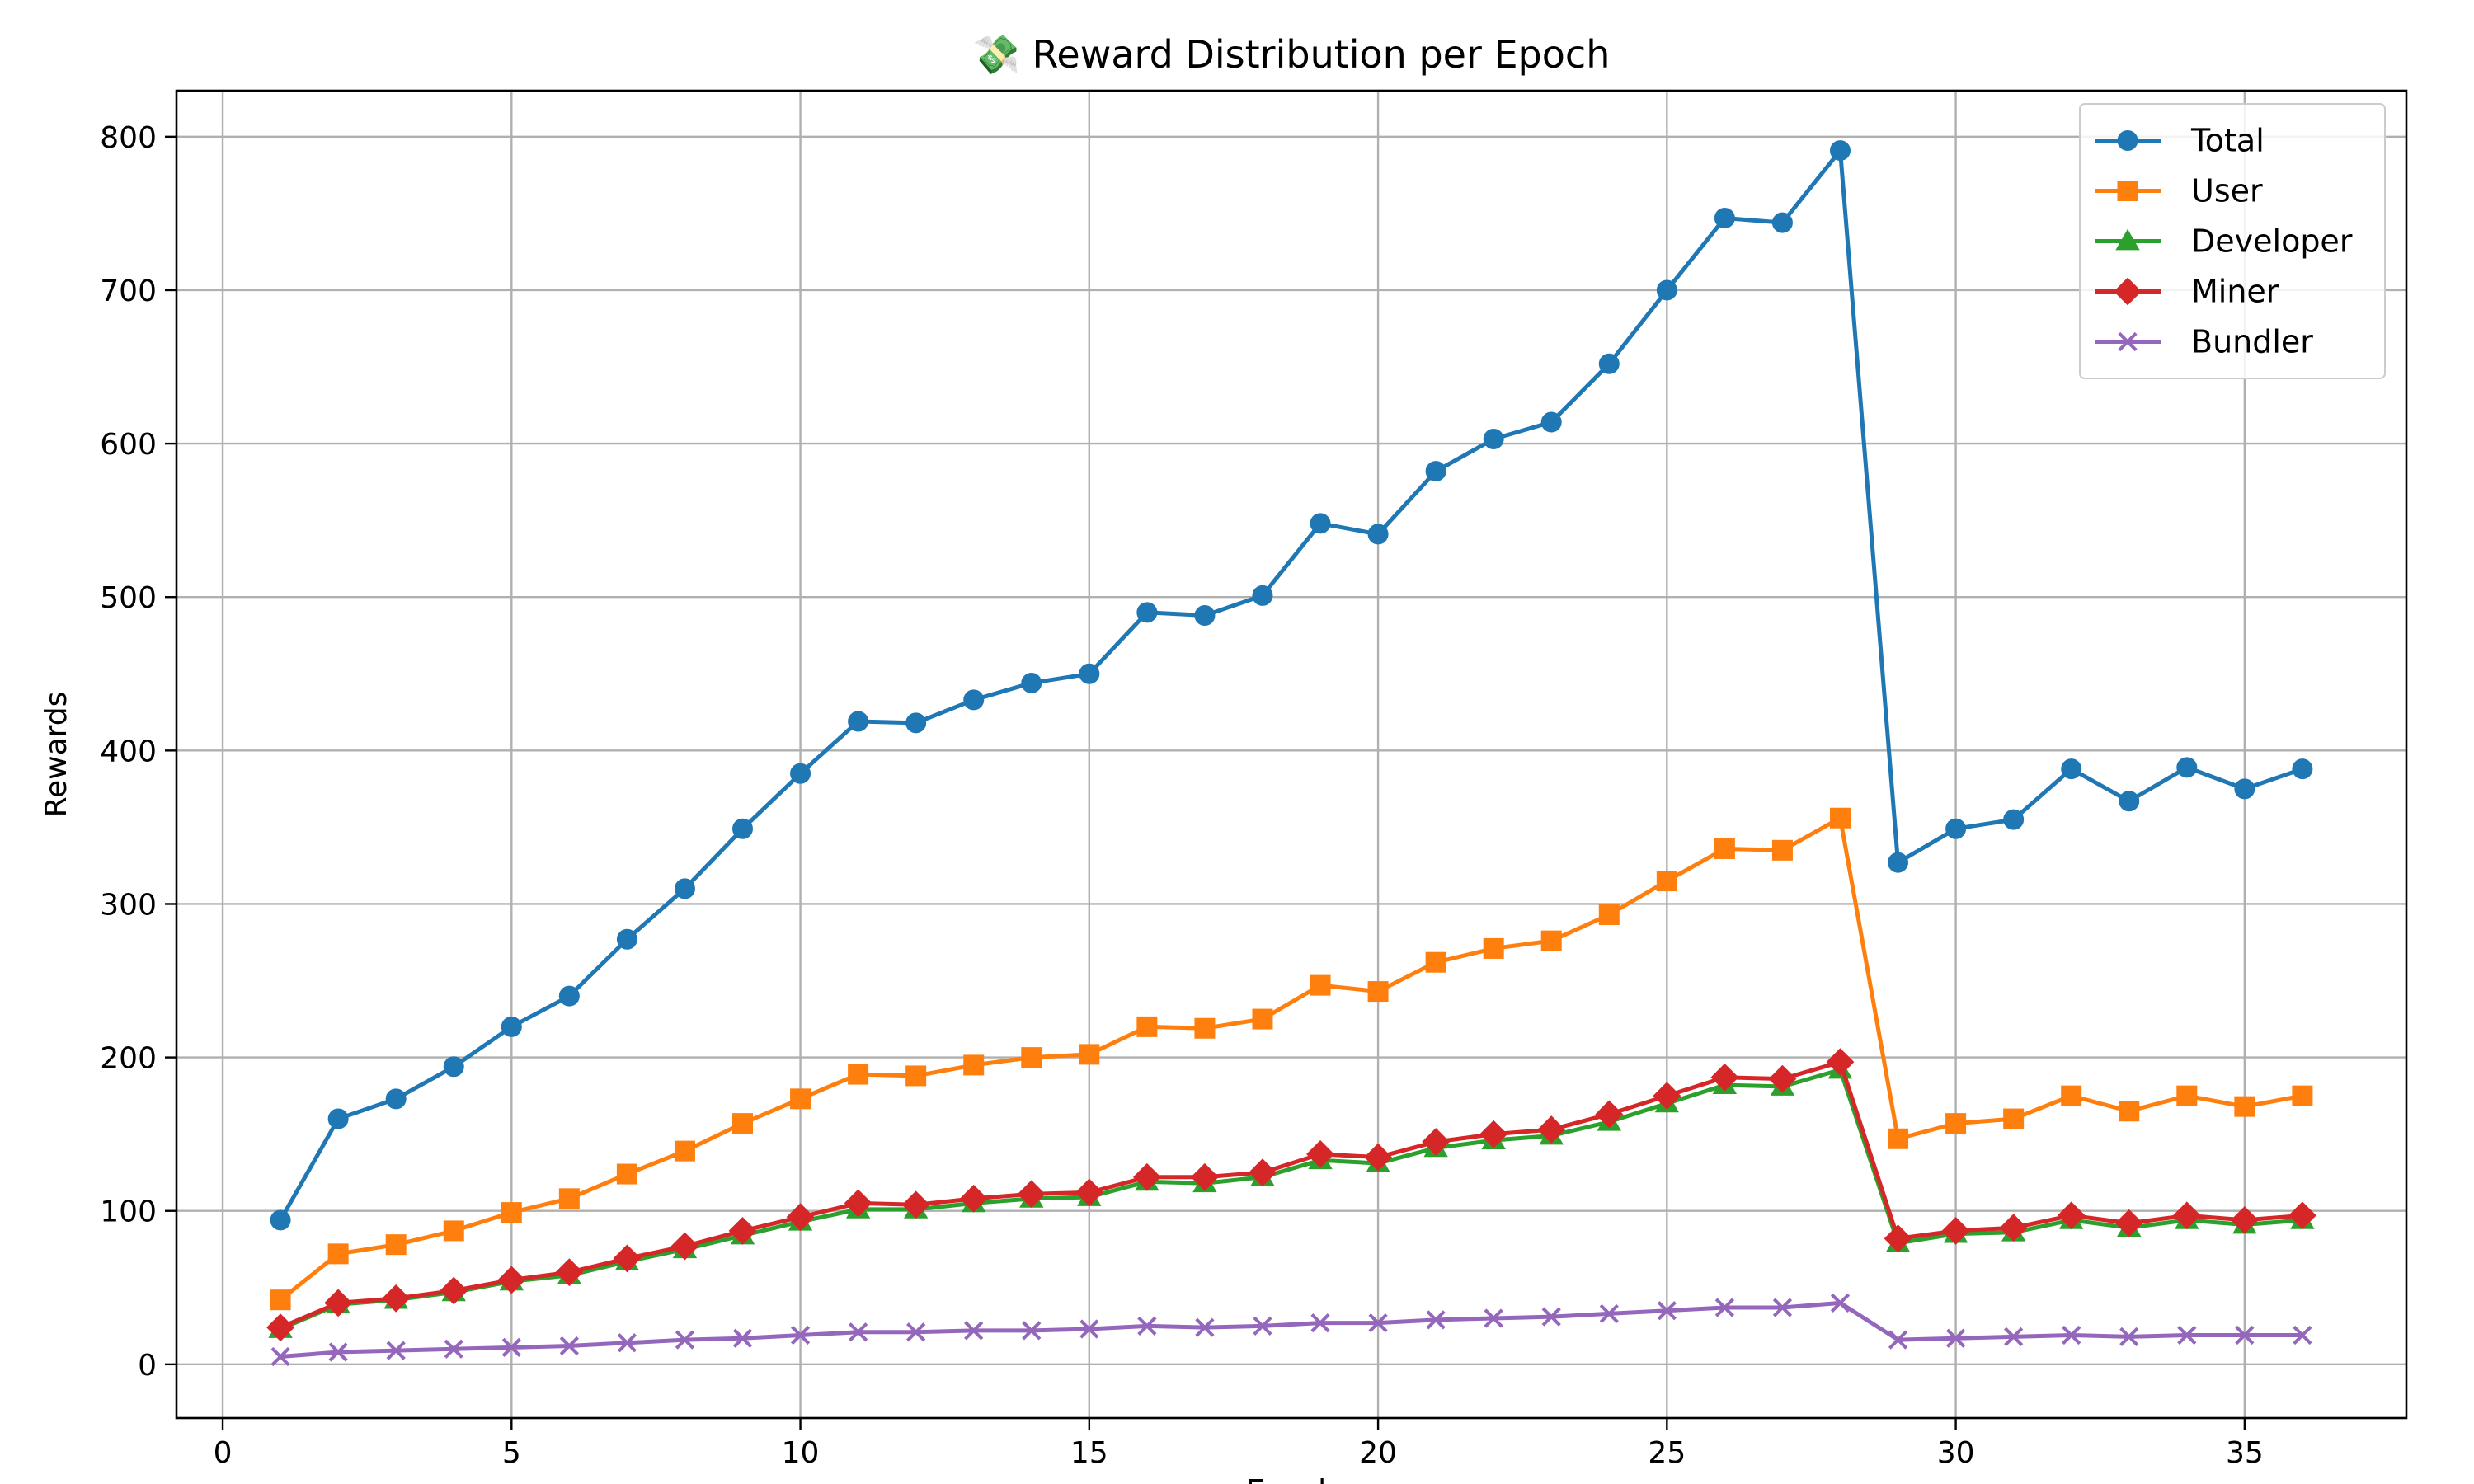 The image size is (2474, 1484). Describe the element at coordinates (1089, 1453) in the screenshot. I see `x-tick-label: 15` at that location.